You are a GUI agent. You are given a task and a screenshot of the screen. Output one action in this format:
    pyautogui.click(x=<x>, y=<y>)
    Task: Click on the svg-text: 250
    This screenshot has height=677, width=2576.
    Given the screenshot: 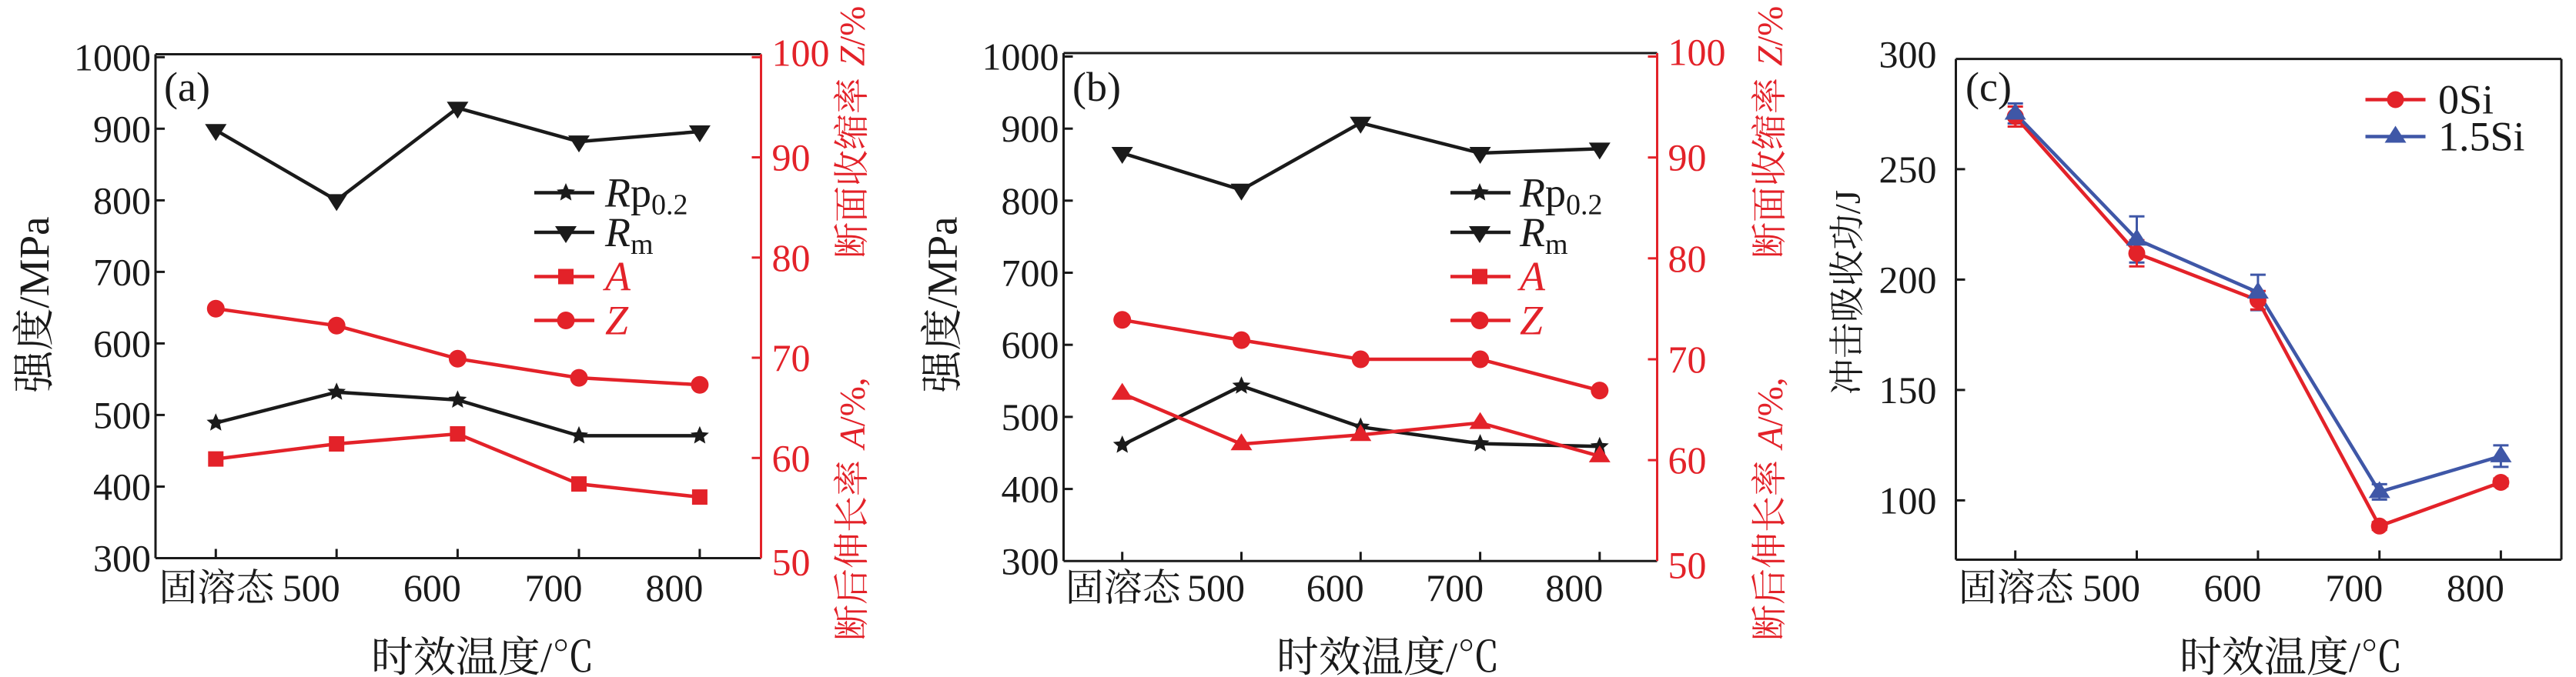 What is the action you would take?
    pyautogui.click(x=1908, y=169)
    